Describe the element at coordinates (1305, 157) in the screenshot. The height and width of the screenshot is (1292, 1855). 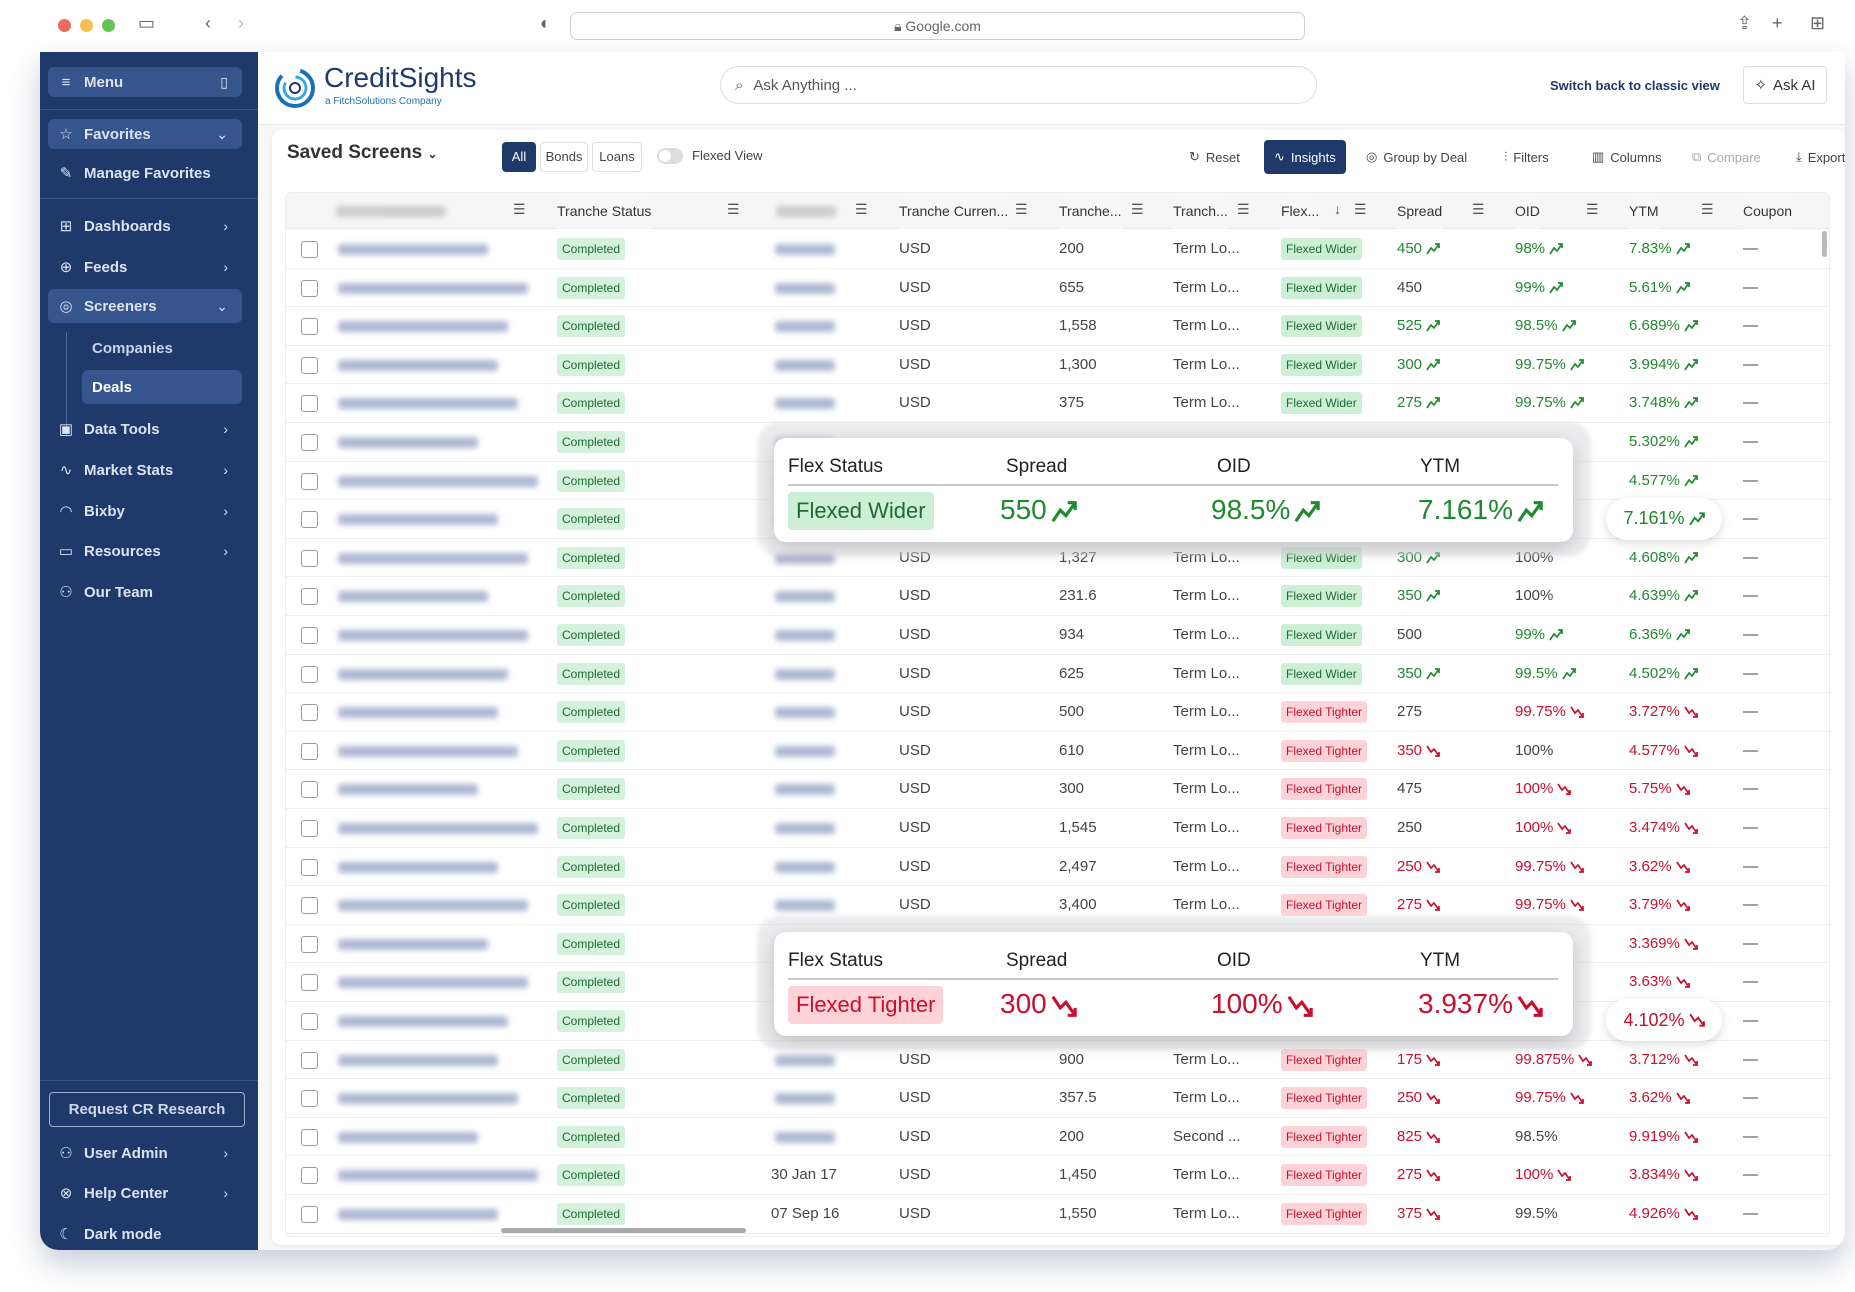
I see `insights-button: ∿ Insights` at that location.